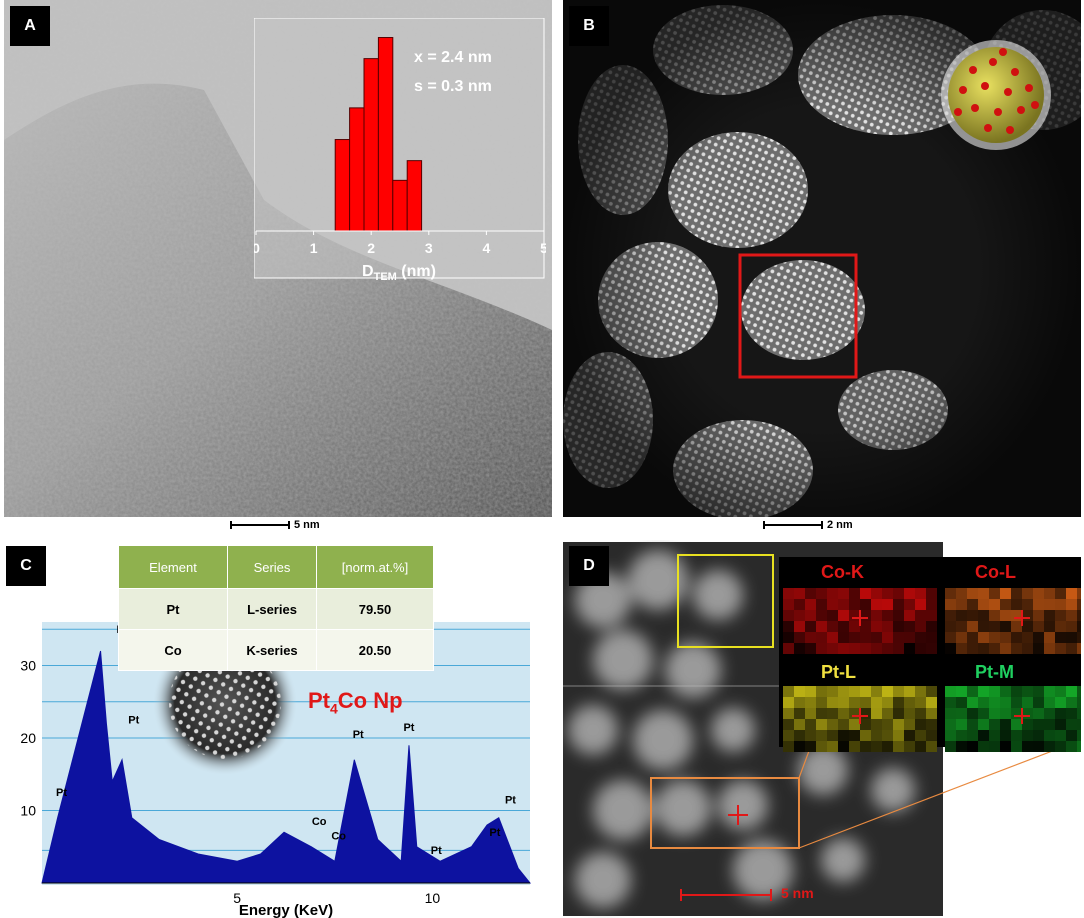  I want to click on table-row: Pt L-series 79.50, so click(276, 609).